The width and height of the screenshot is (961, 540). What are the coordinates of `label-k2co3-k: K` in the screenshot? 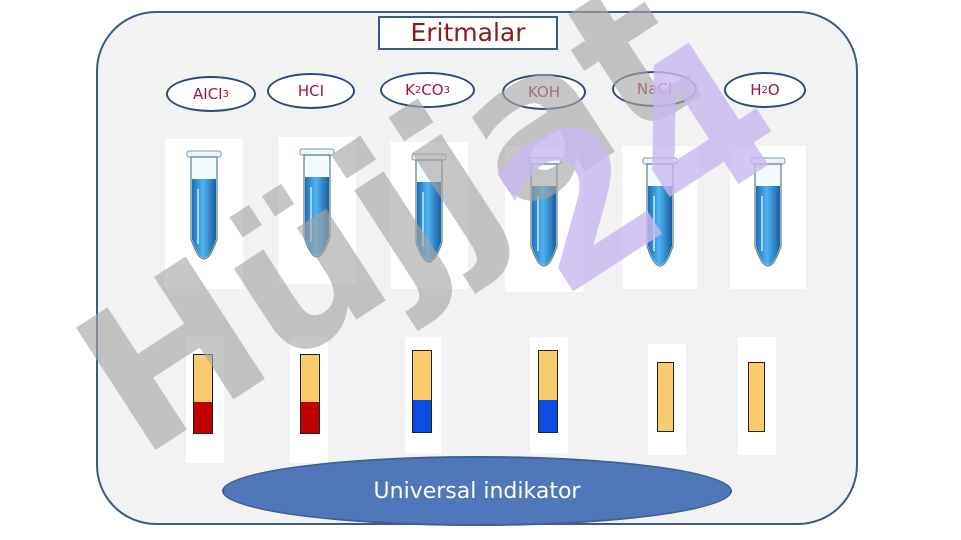 It's located at (410, 90).